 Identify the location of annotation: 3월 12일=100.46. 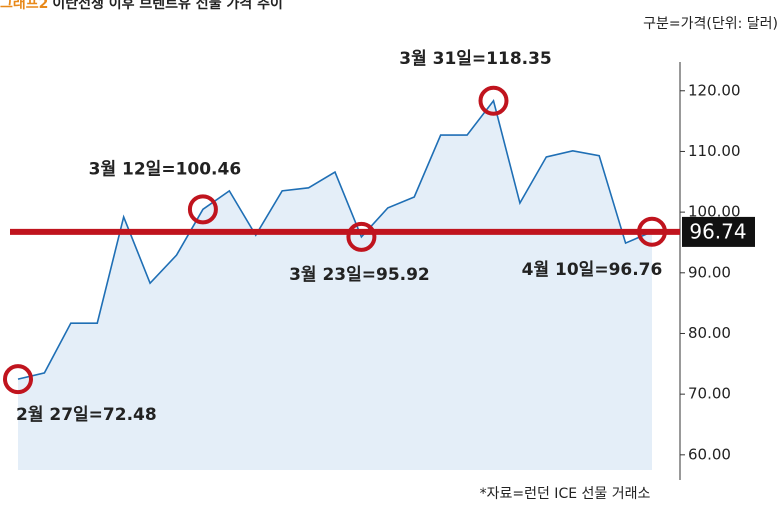
(165, 169).